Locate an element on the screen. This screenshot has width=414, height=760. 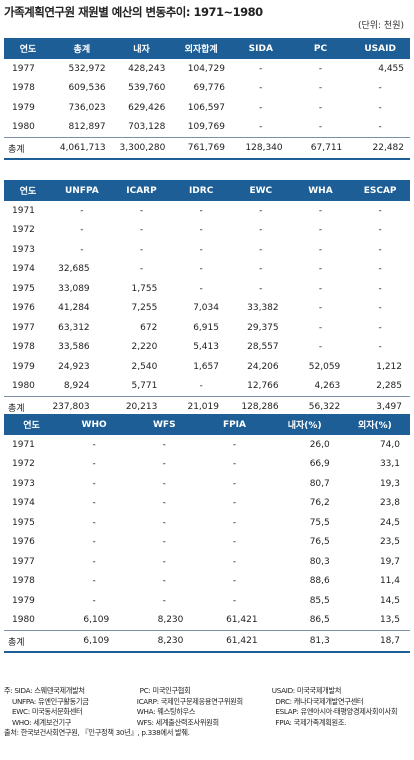
page-title: 가족계획연구원 재원별 예산의 변동추이: 1971~1980 is located at coordinates (133, 12).